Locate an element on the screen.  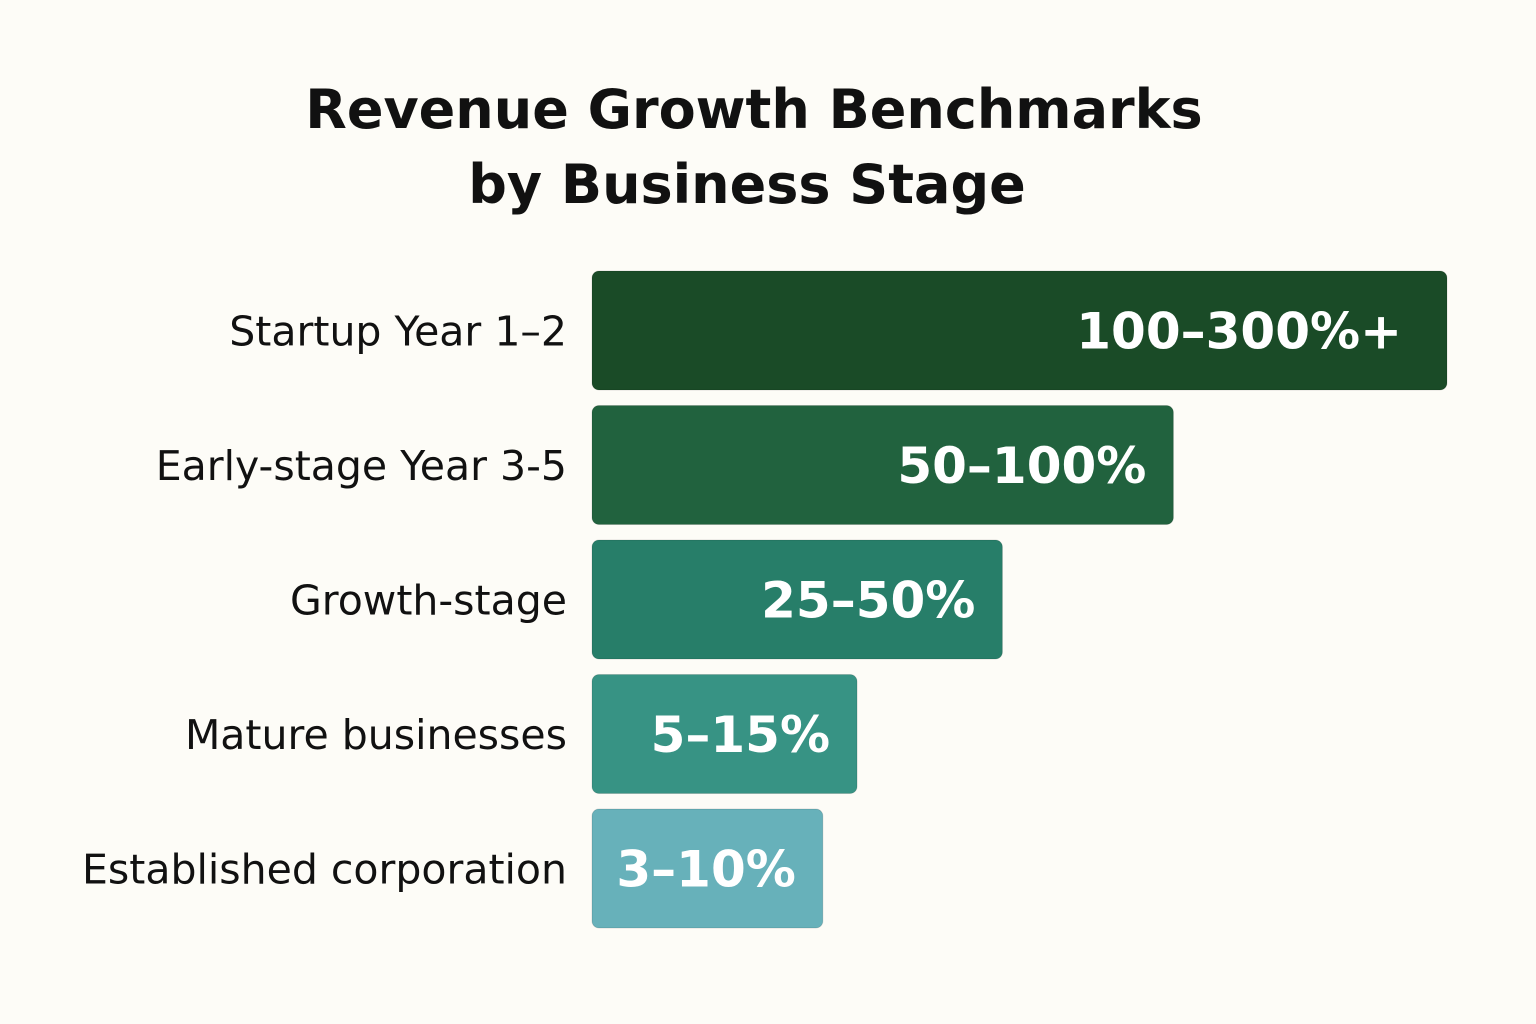
value-label: 100–300%+ is located at coordinates (1239, 332).